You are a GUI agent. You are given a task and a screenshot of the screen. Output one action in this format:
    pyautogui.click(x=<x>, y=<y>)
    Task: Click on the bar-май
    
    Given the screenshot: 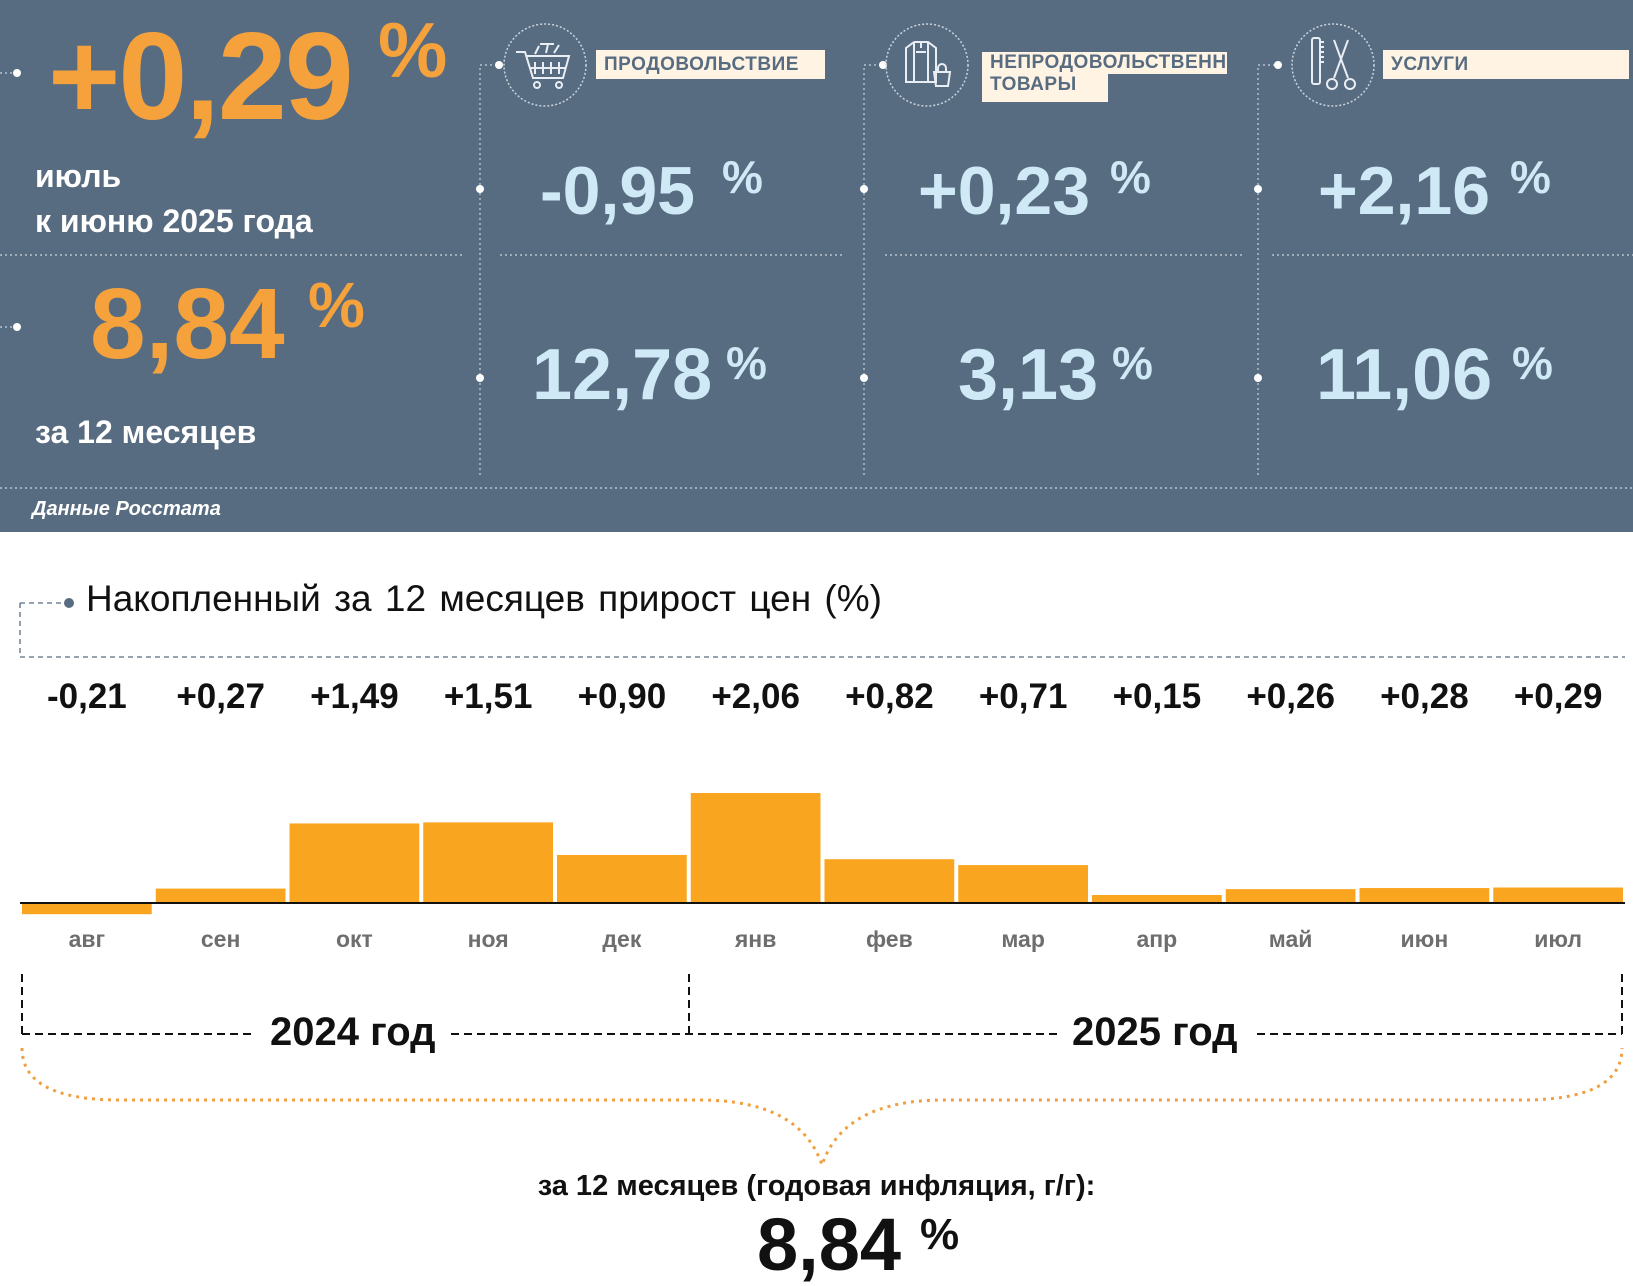 What is the action you would take?
    pyautogui.click(x=1290, y=896)
    